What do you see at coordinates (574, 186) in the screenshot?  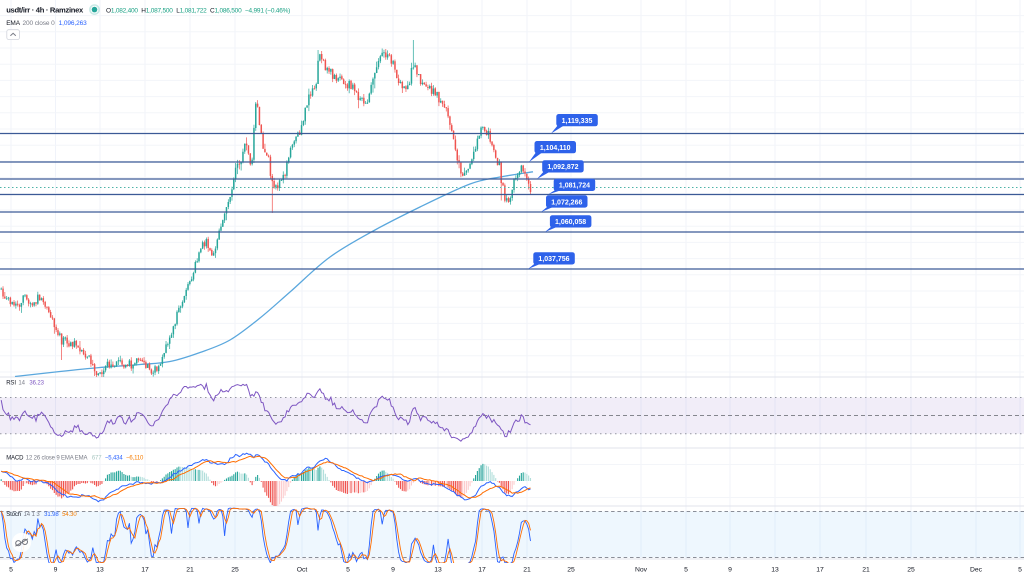 I see `svg-text: 1,081,724` at bounding box center [574, 186].